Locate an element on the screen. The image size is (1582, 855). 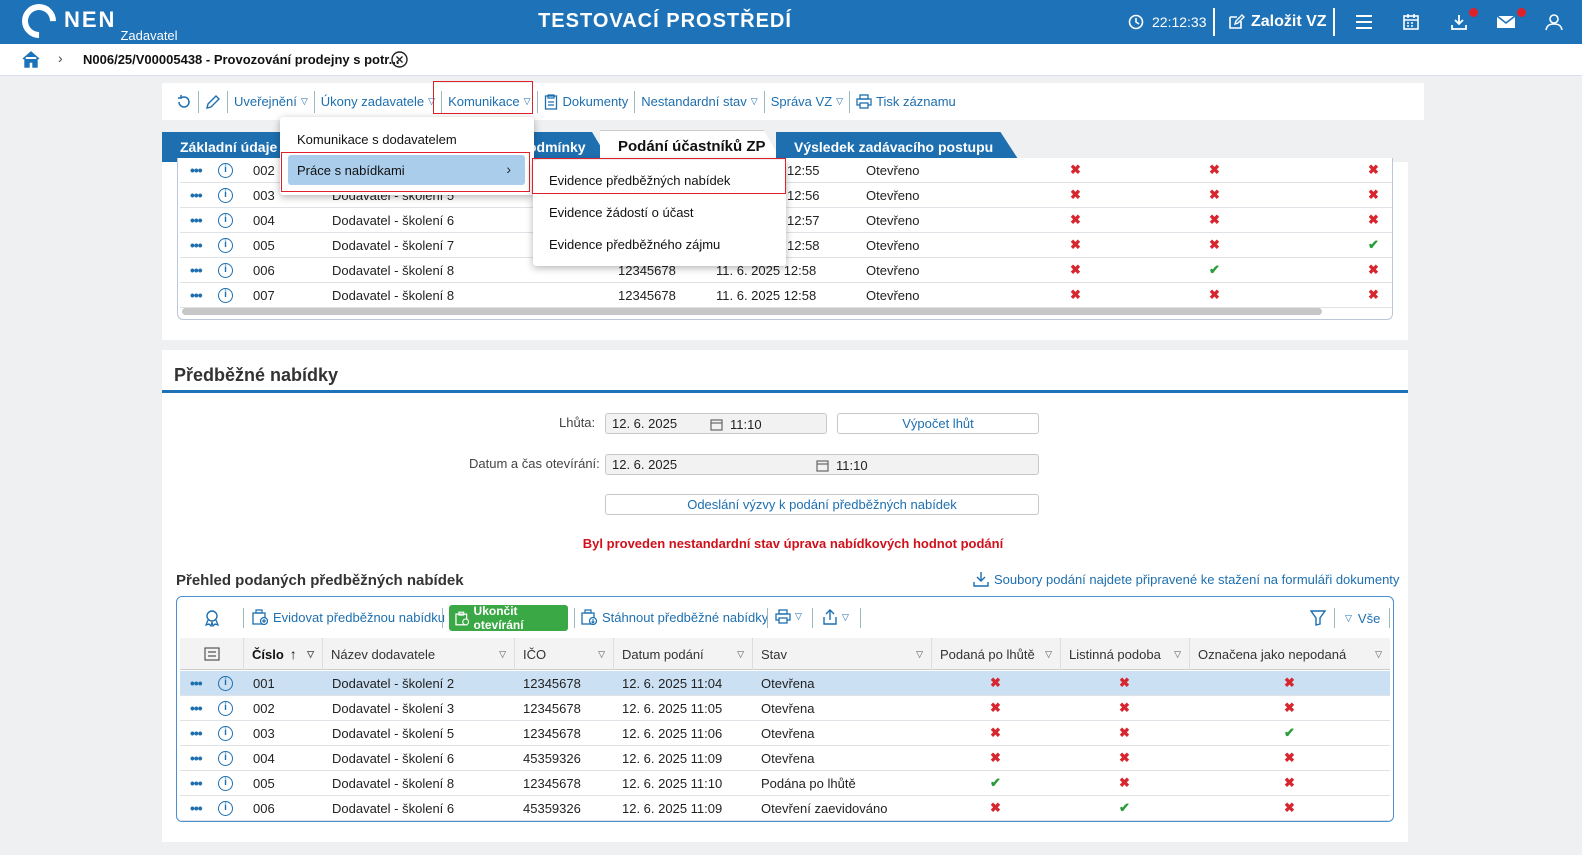
menu-nonstandard: Nestandardní stav ▽ is located at coordinates (700, 101).